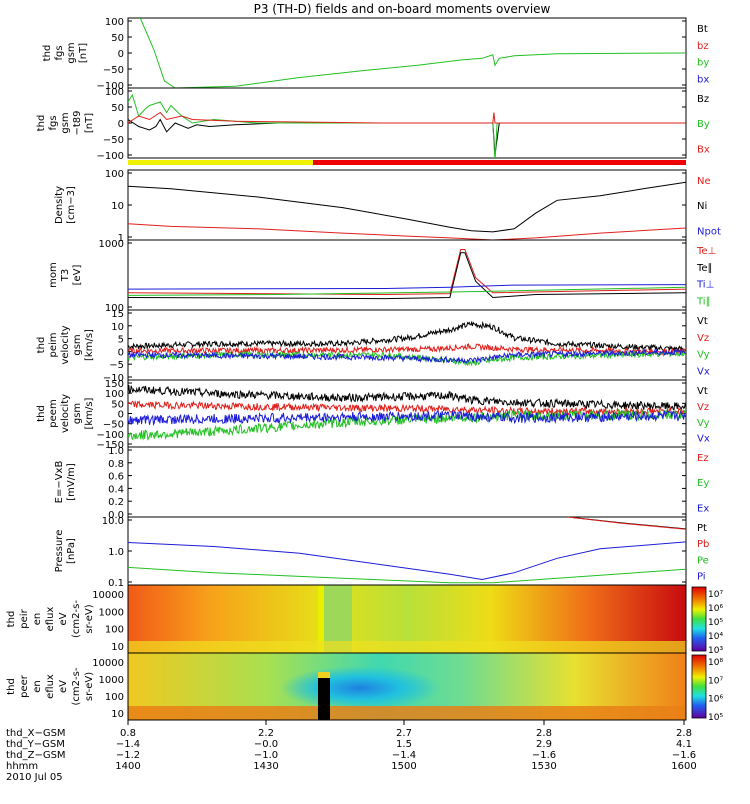  I want to click on series-Ni-line, so click(407, 207).